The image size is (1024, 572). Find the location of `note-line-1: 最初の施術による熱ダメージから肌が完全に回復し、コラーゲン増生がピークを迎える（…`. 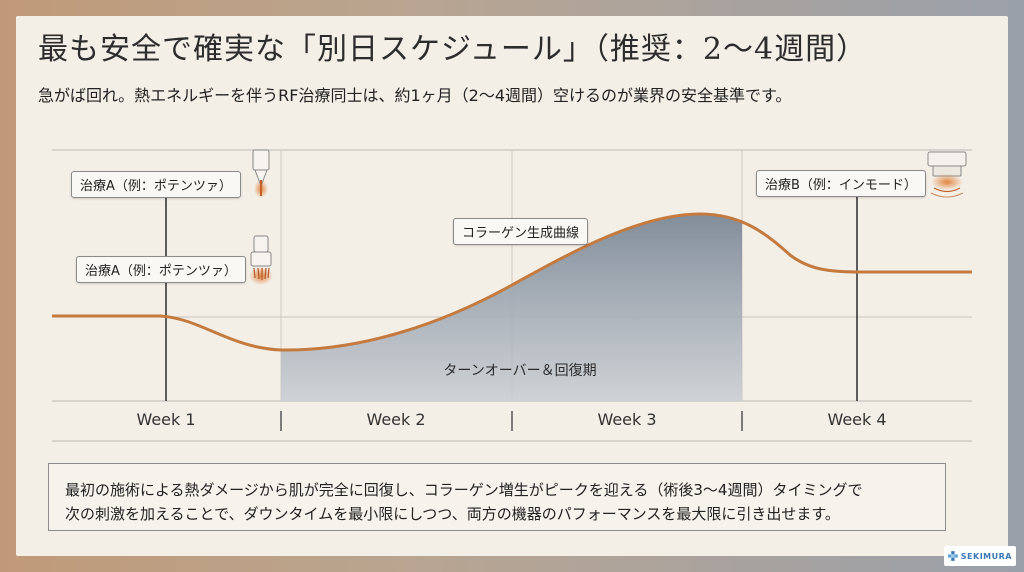

note-line-1: 最初の施術による熱ダメージから肌が完全に回復し、コラーゲン増生がピークを迎える（… is located at coordinates (464, 490).